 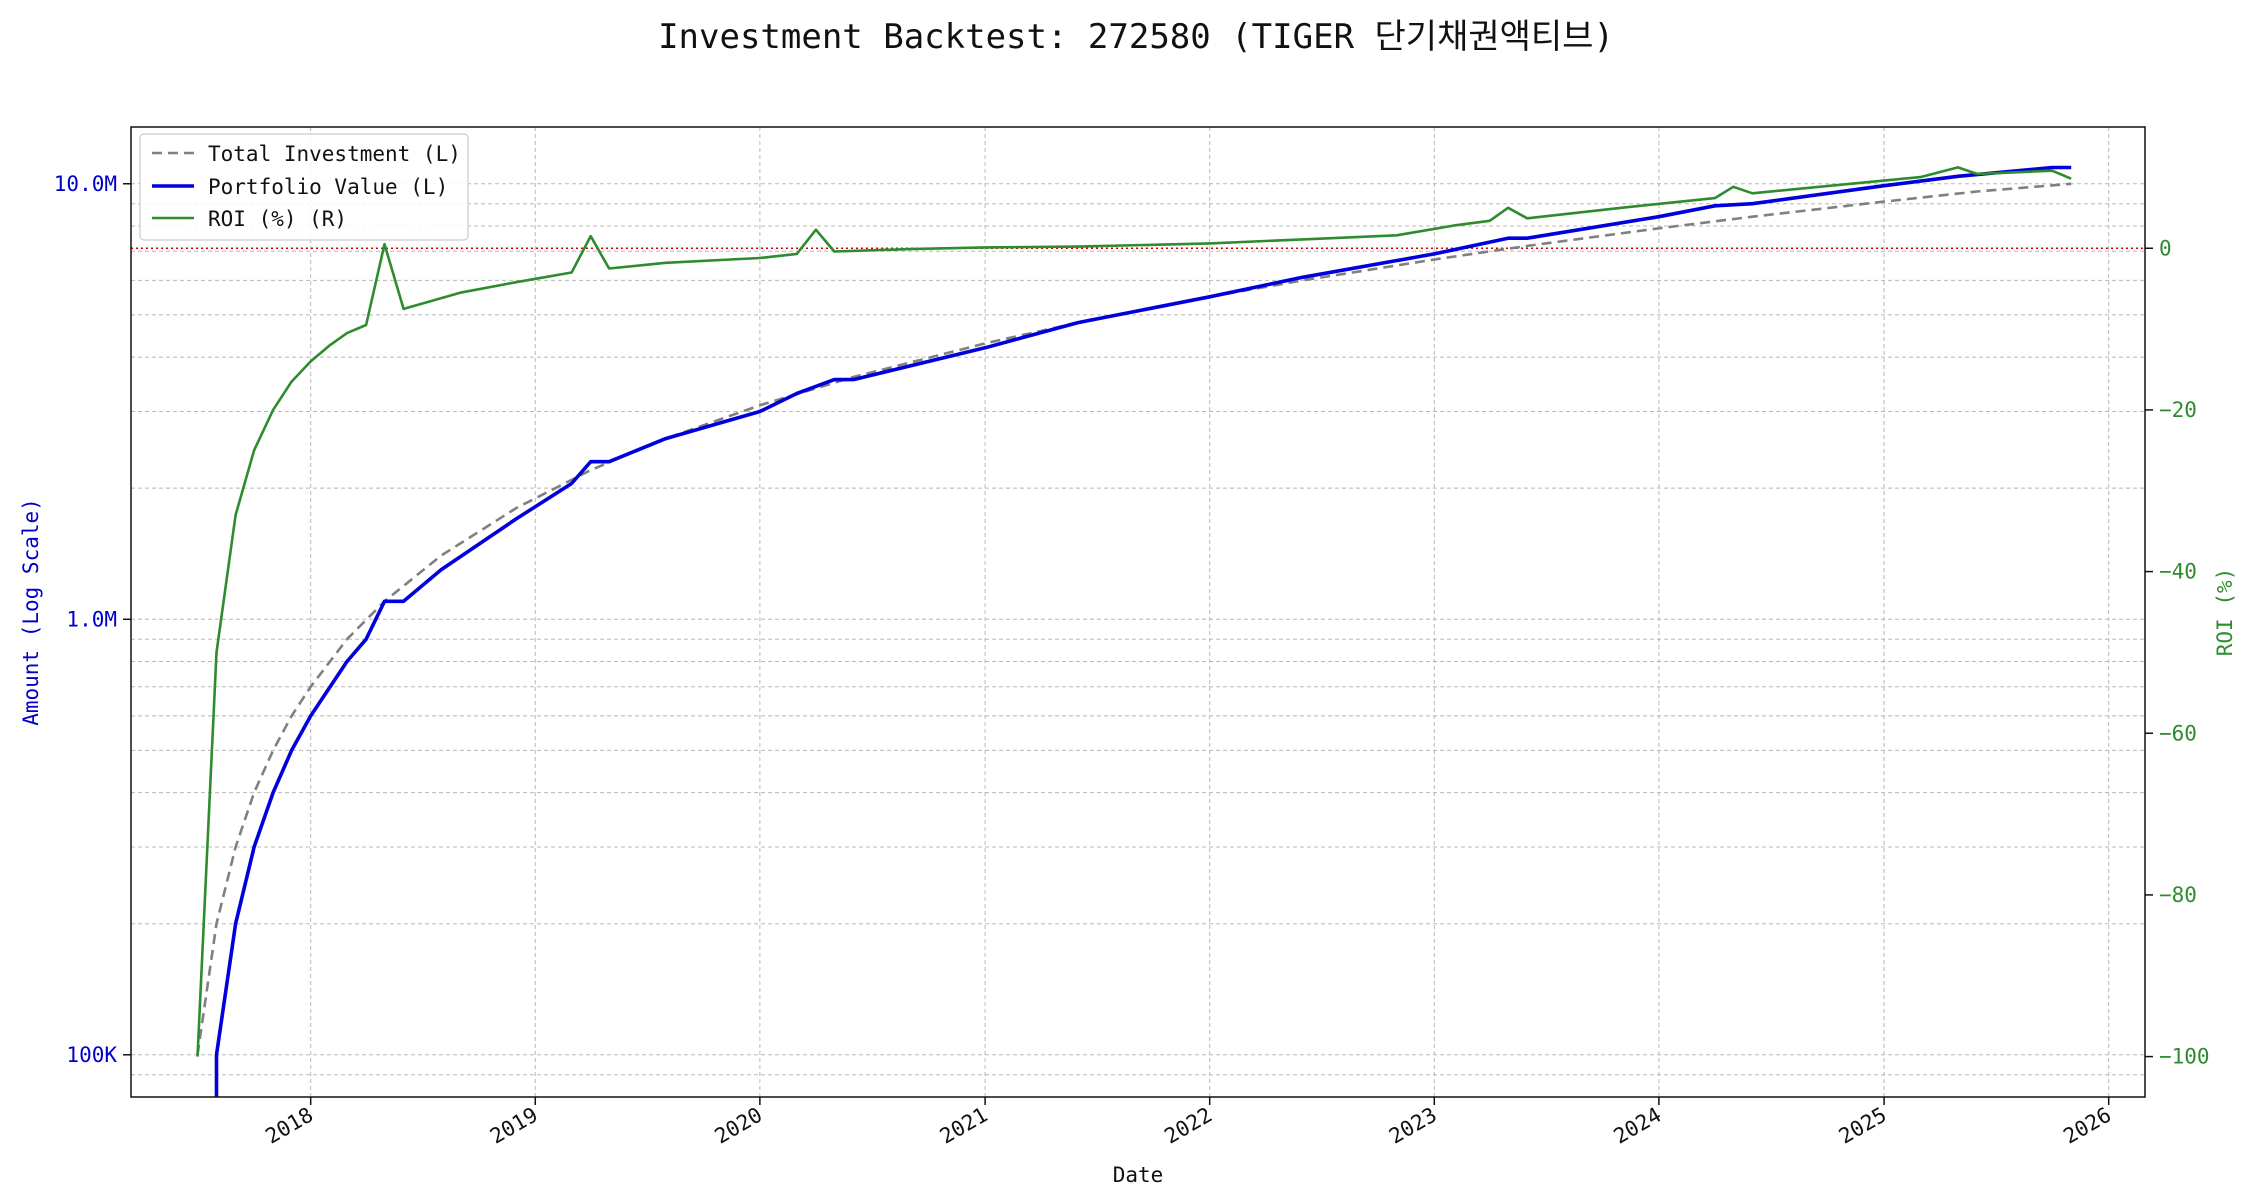 What do you see at coordinates (2178, 733) in the screenshot?
I see `right-tick-label: −60` at bounding box center [2178, 733].